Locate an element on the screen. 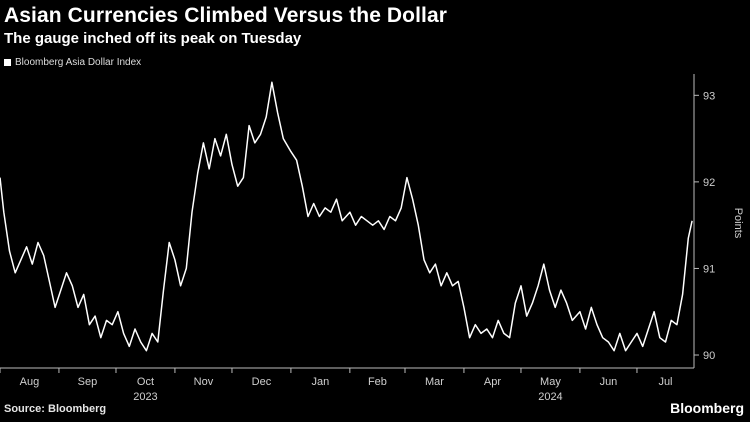 This screenshot has height=422, width=750. y-tick-label: 91 is located at coordinates (709, 269).